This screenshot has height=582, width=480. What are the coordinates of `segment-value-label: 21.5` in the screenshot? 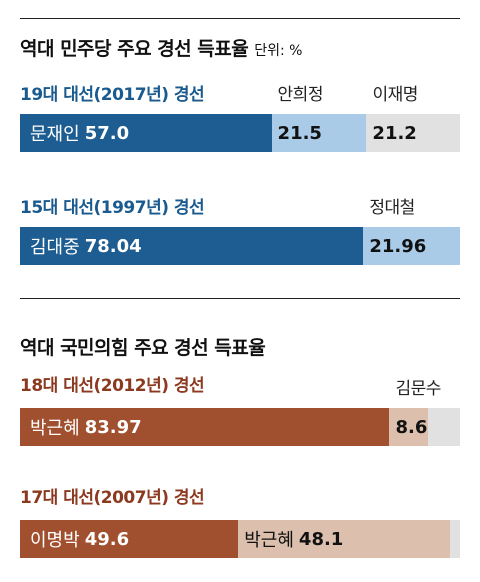 It's located at (299, 133).